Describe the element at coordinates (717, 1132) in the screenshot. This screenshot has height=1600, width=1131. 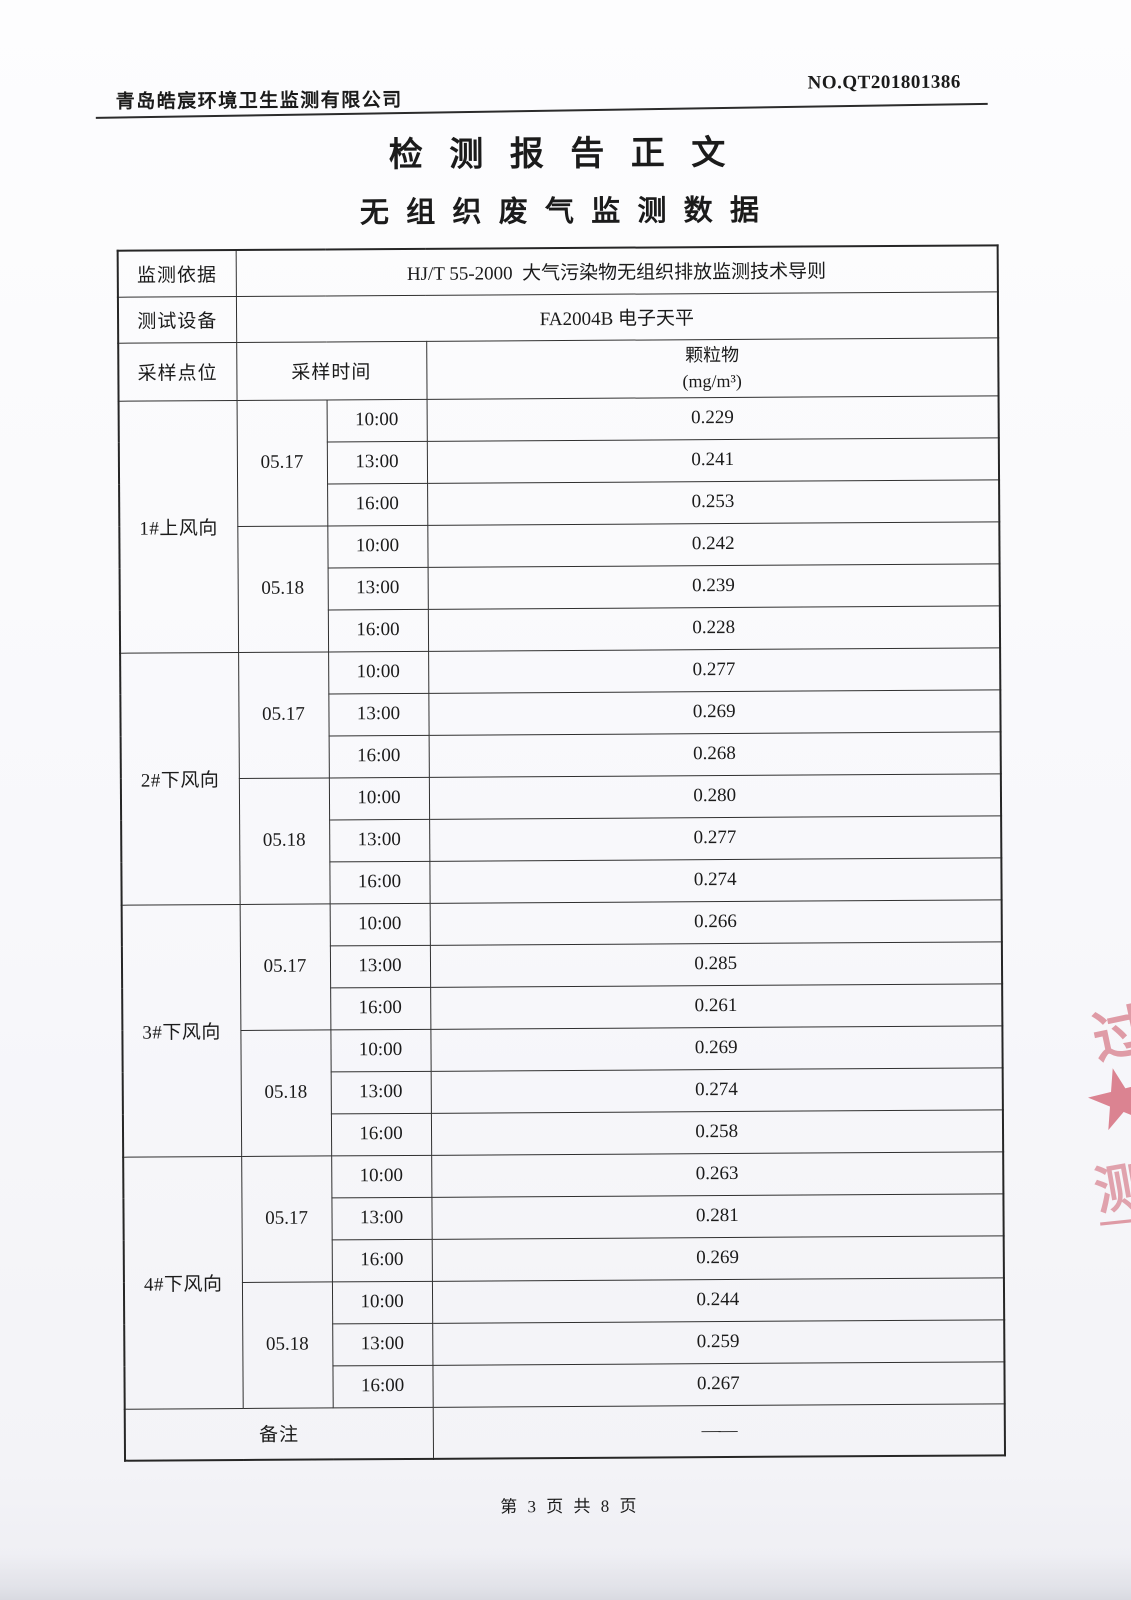
I see `measurement-value-cell: 0.258` at that location.